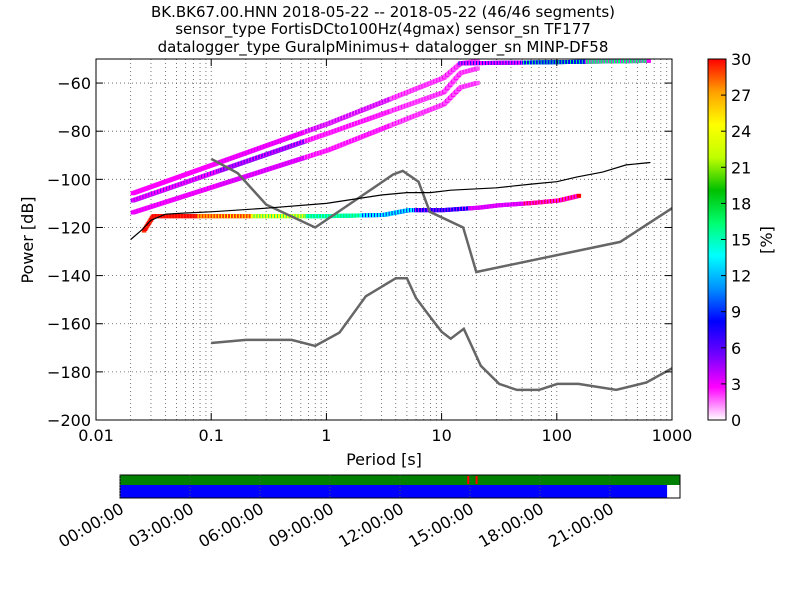 The height and width of the screenshot is (600, 800). I want to click on colorbar-tick-label: 27, so click(741, 95).